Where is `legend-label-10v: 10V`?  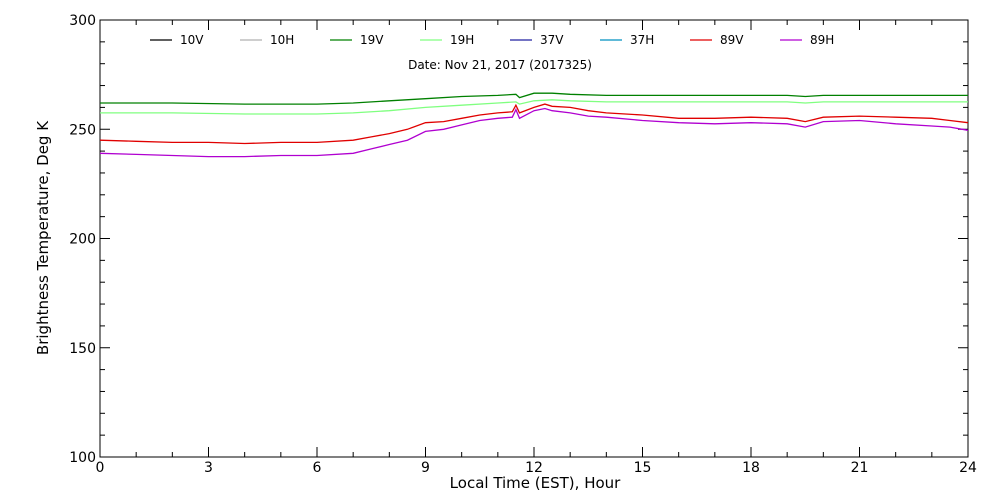 legend-label-10v: 10V is located at coordinates (192, 40).